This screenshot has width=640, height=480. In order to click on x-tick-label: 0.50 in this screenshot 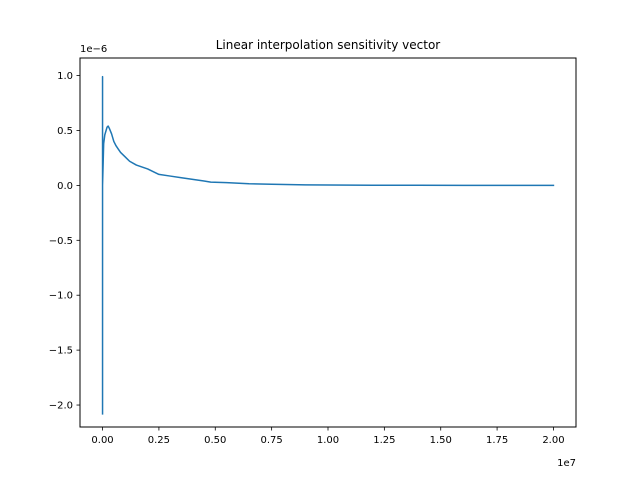, I will do `click(215, 440)`.